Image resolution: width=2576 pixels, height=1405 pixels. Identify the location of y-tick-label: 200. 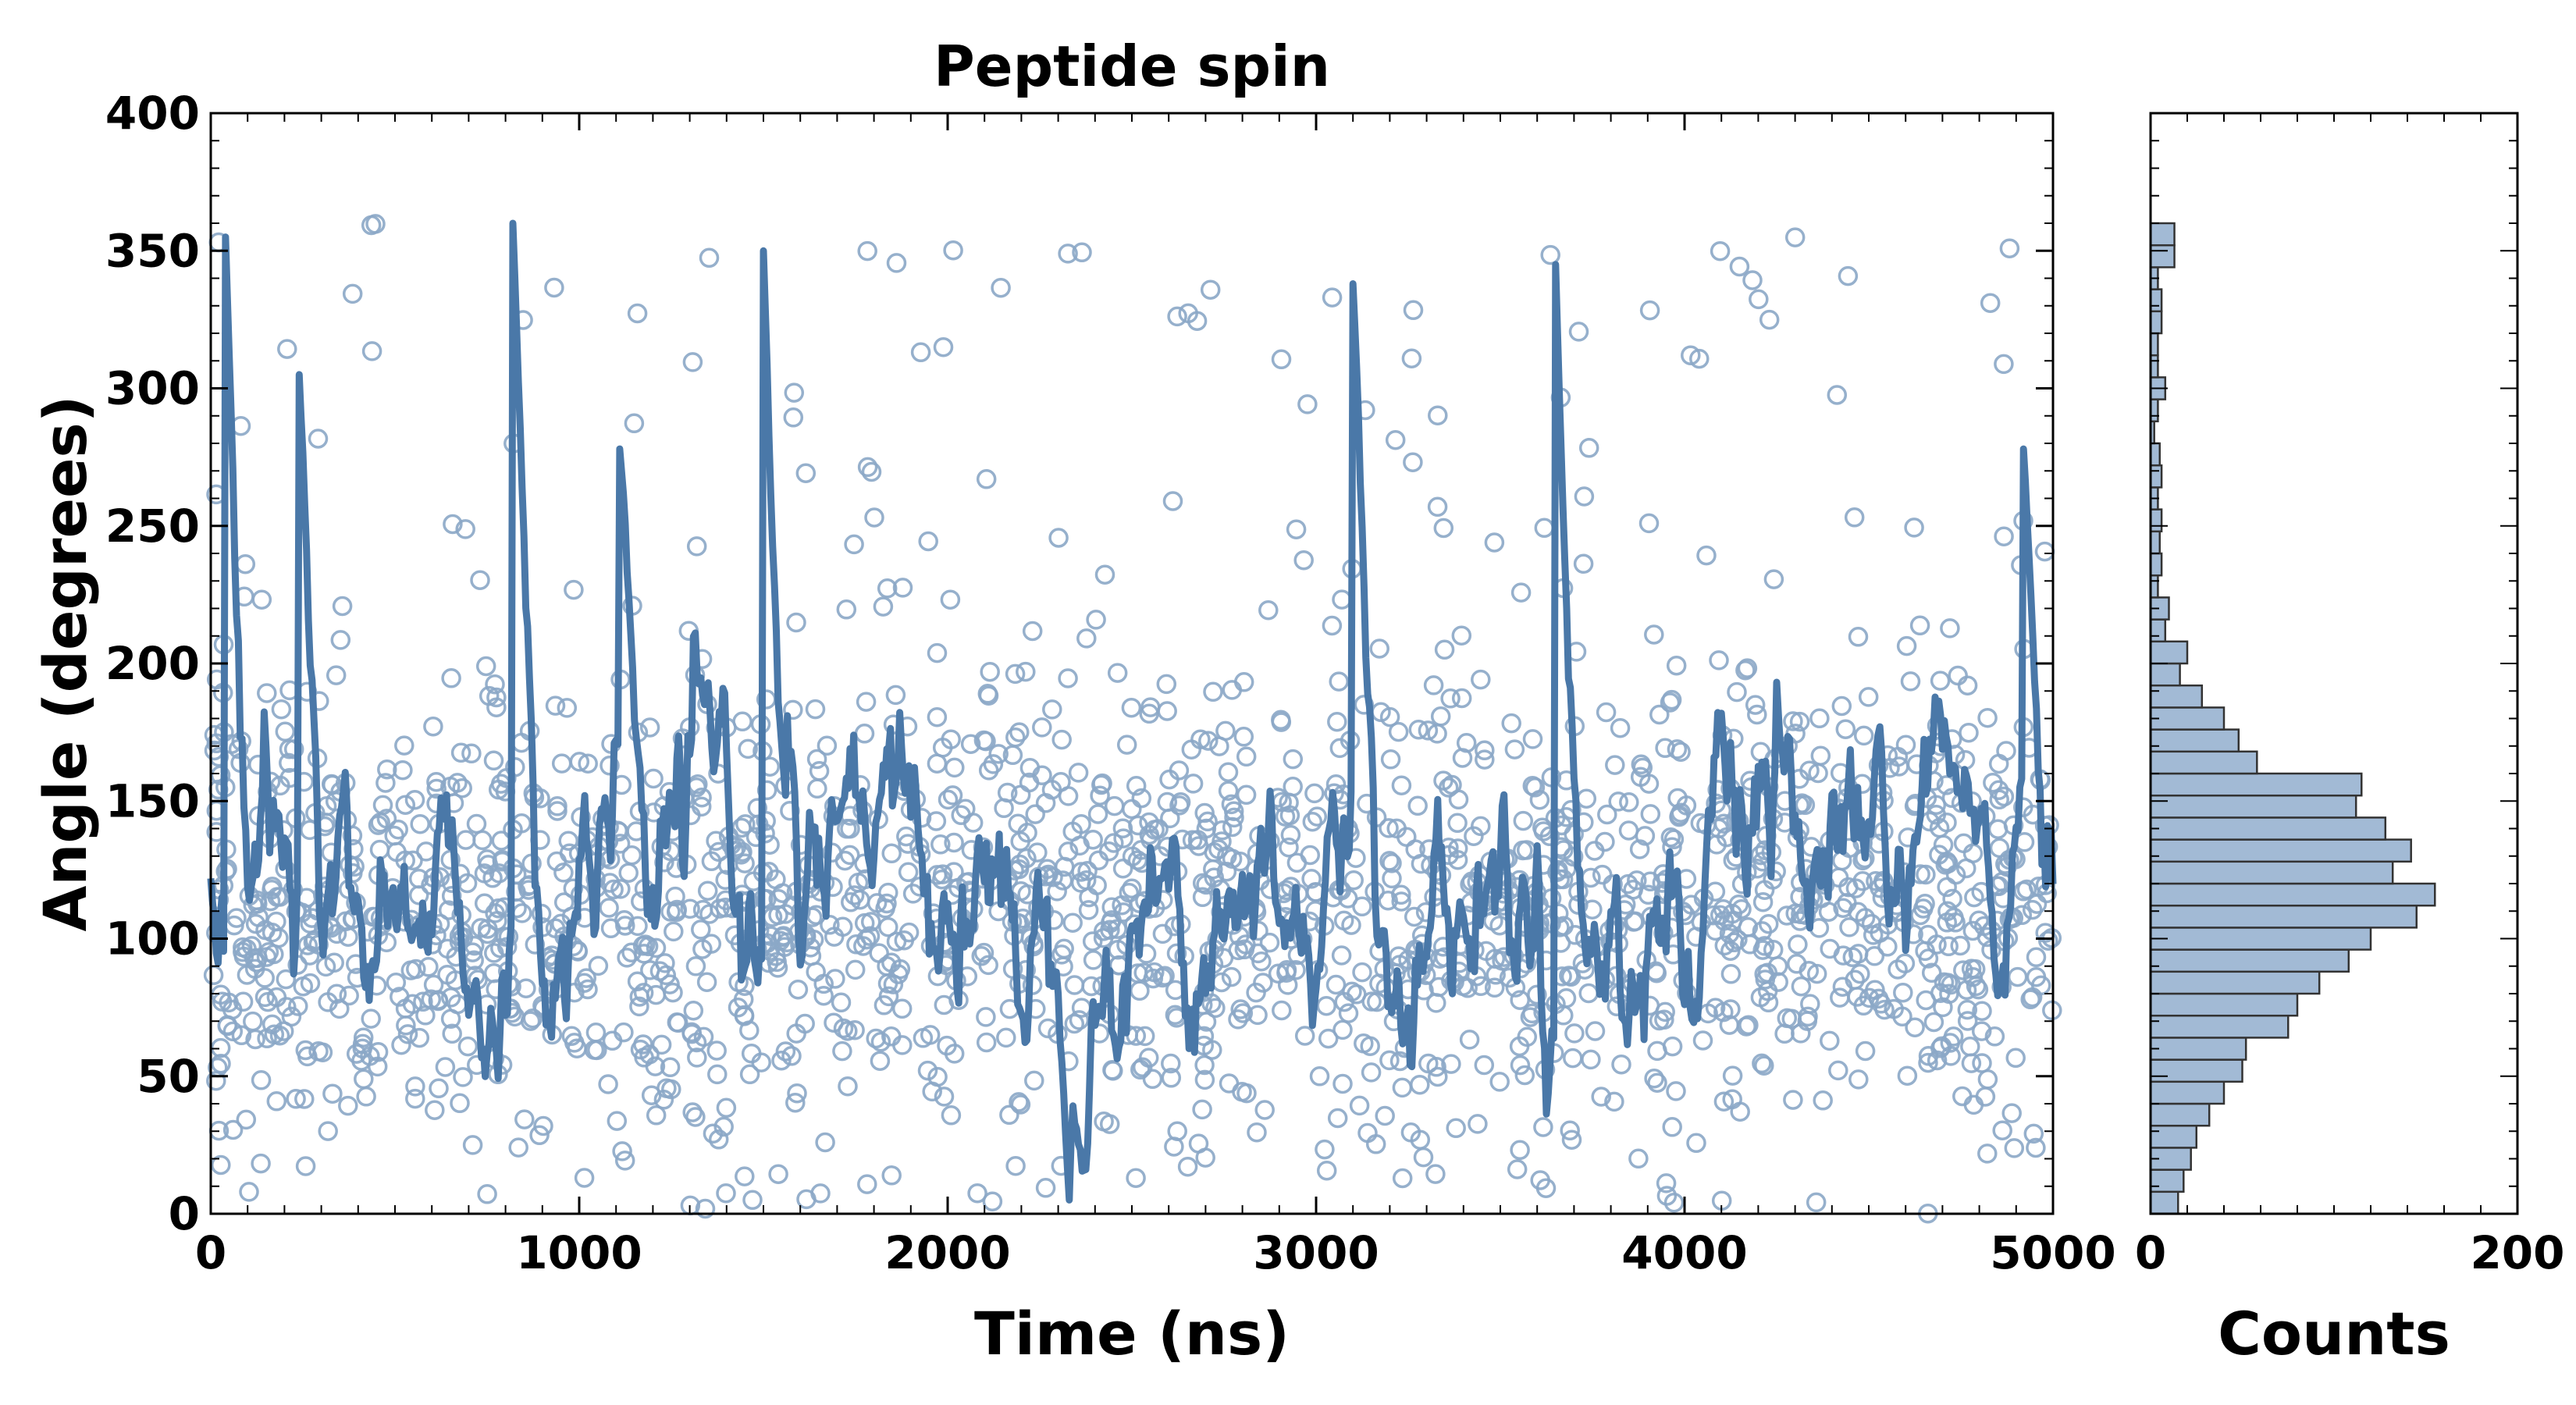
(152, 663).